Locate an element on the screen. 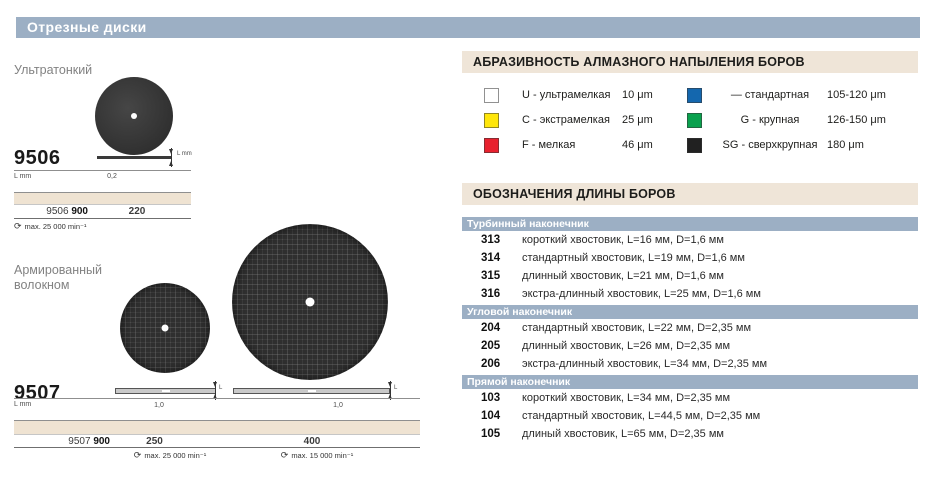 The height and width of the screenshot is (500, 934). length-desc: короткий хвостовик, L=16 мм, D=1,6 мм is located at coordinates (623, 240).